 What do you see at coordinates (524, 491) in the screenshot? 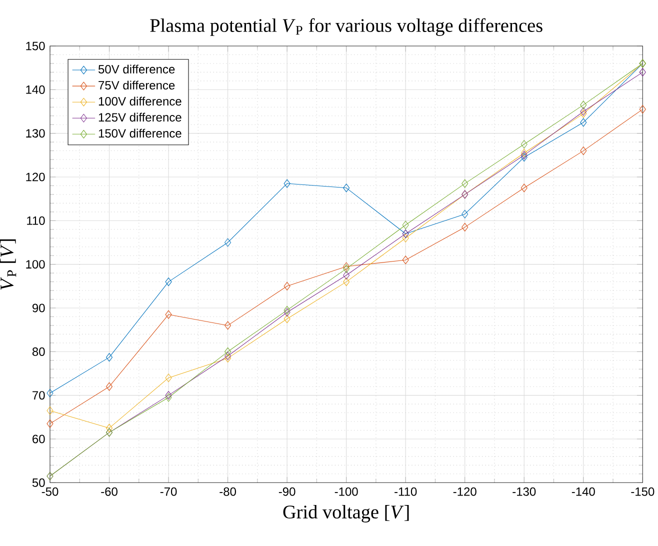
I see `x-tick-label: -130` at bounding box center [524, 491].